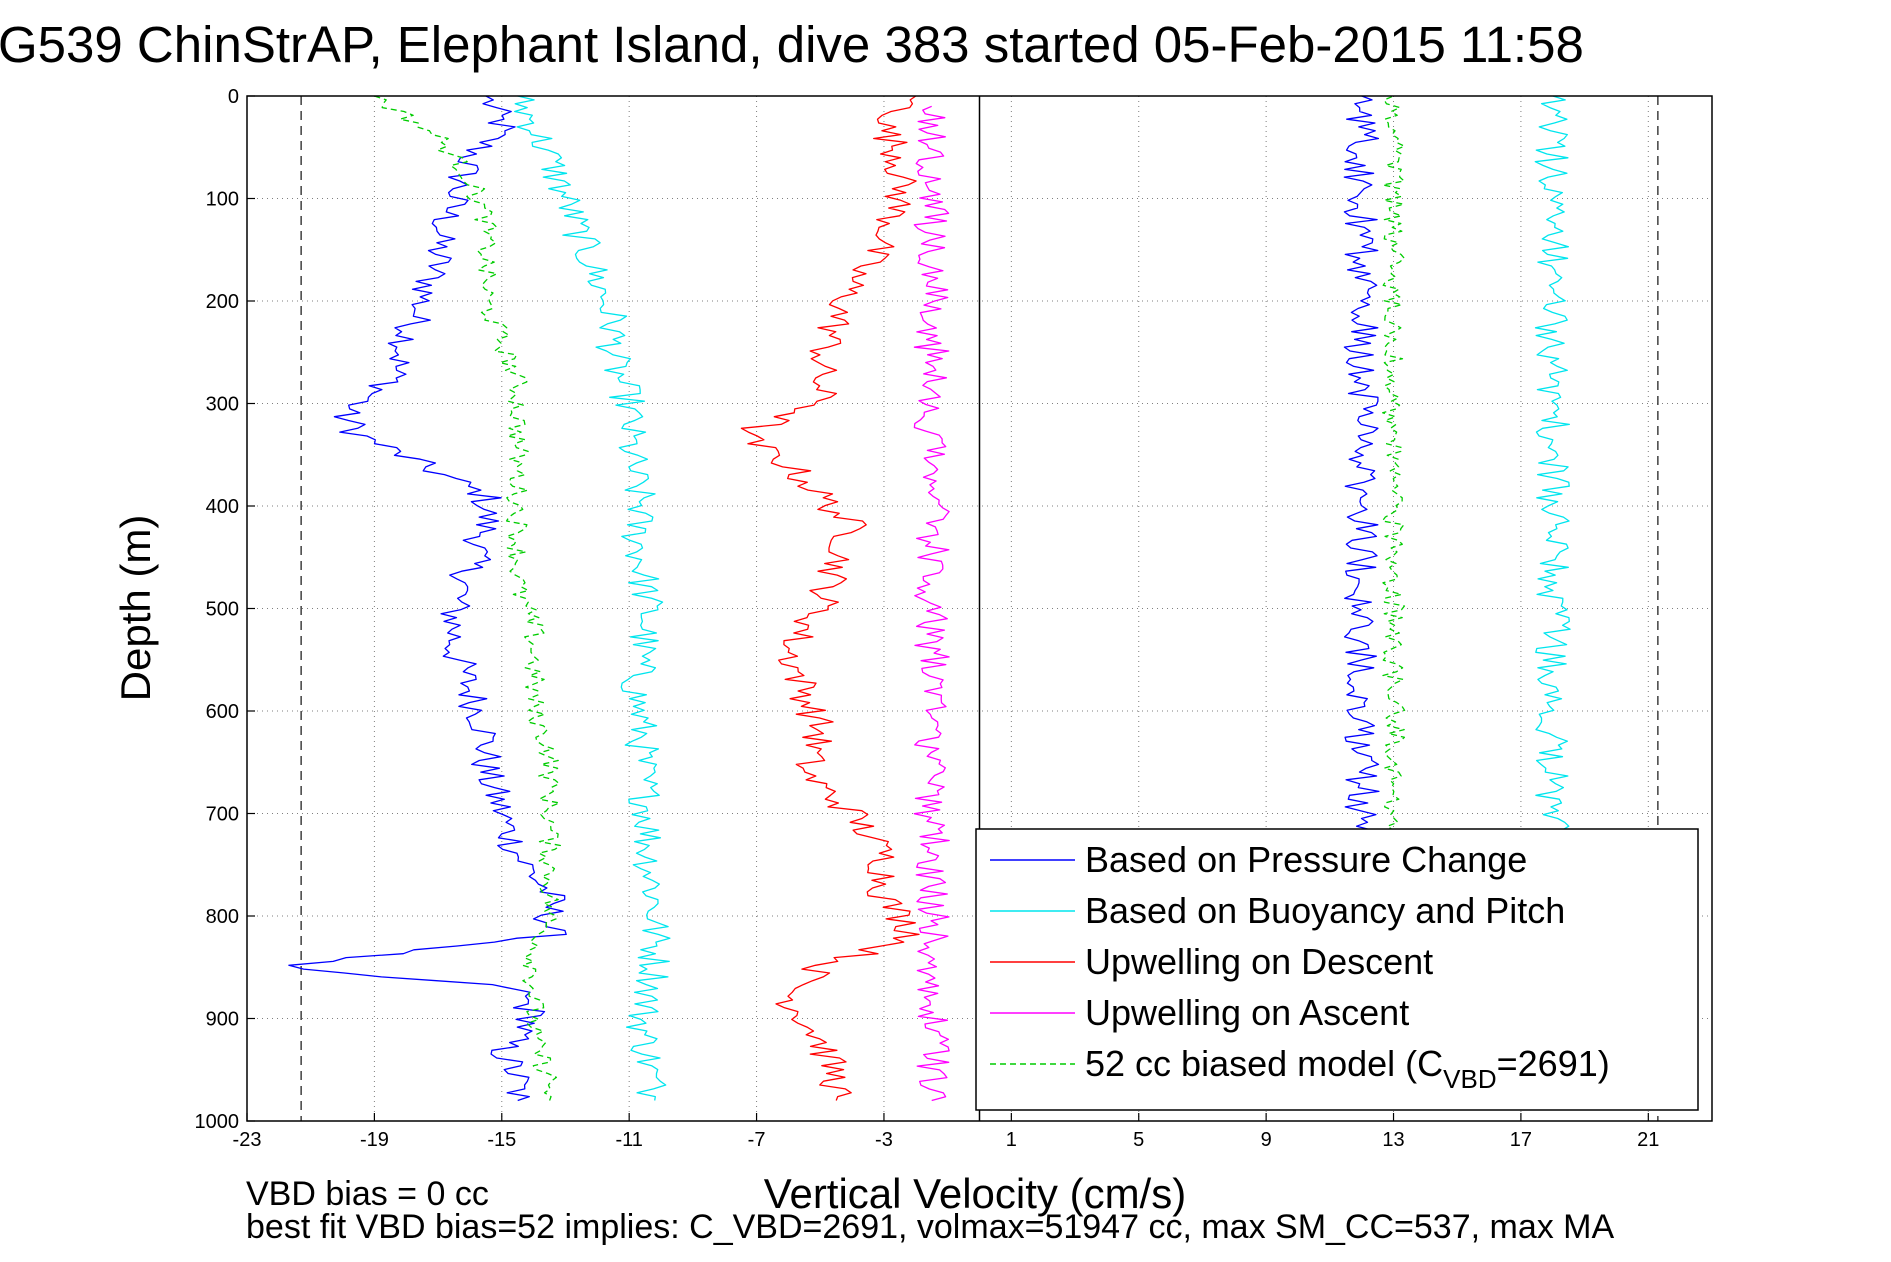 The height and width of the screenshot is (1262, 1891). Describe the element at coordinates (233, 97) in the screenshot. I see `y-tick-label: 0` at that location.